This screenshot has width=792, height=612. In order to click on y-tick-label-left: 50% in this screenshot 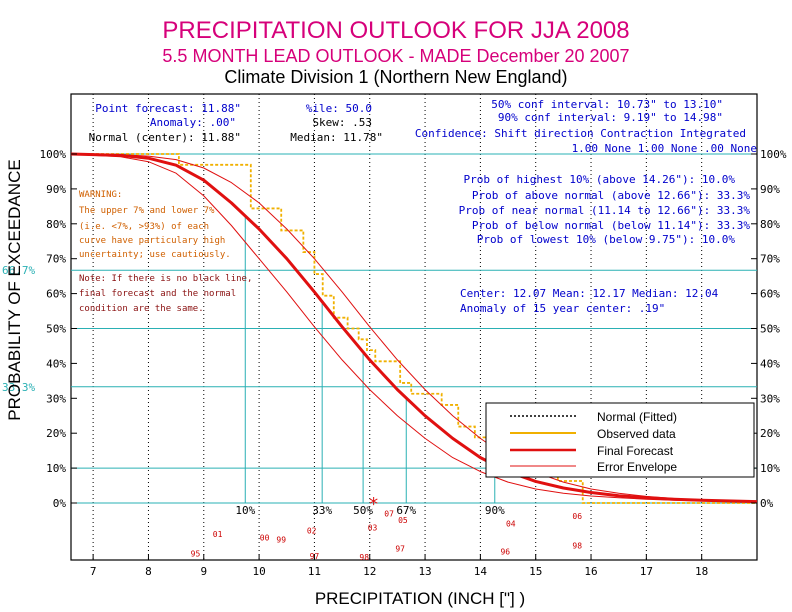, I will do `click(56, 329)`.